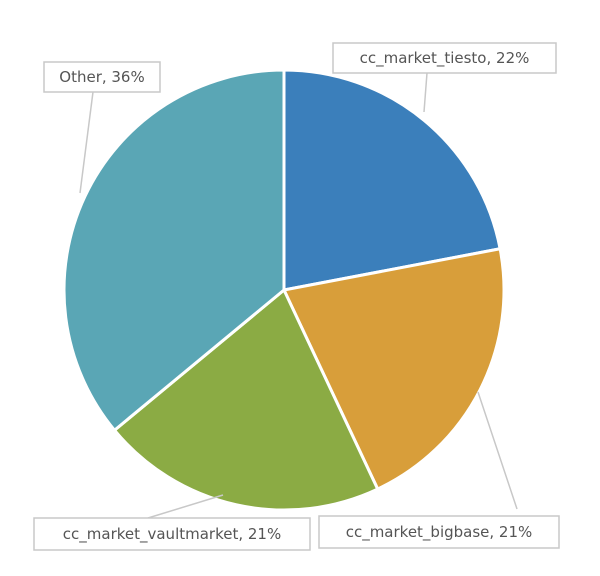 The width and height of the screenshot is (600, 576). Describe the element at coordinates (497, 450) in the screenshot. I see `leader-line-cc-market-bigbase` at that location.